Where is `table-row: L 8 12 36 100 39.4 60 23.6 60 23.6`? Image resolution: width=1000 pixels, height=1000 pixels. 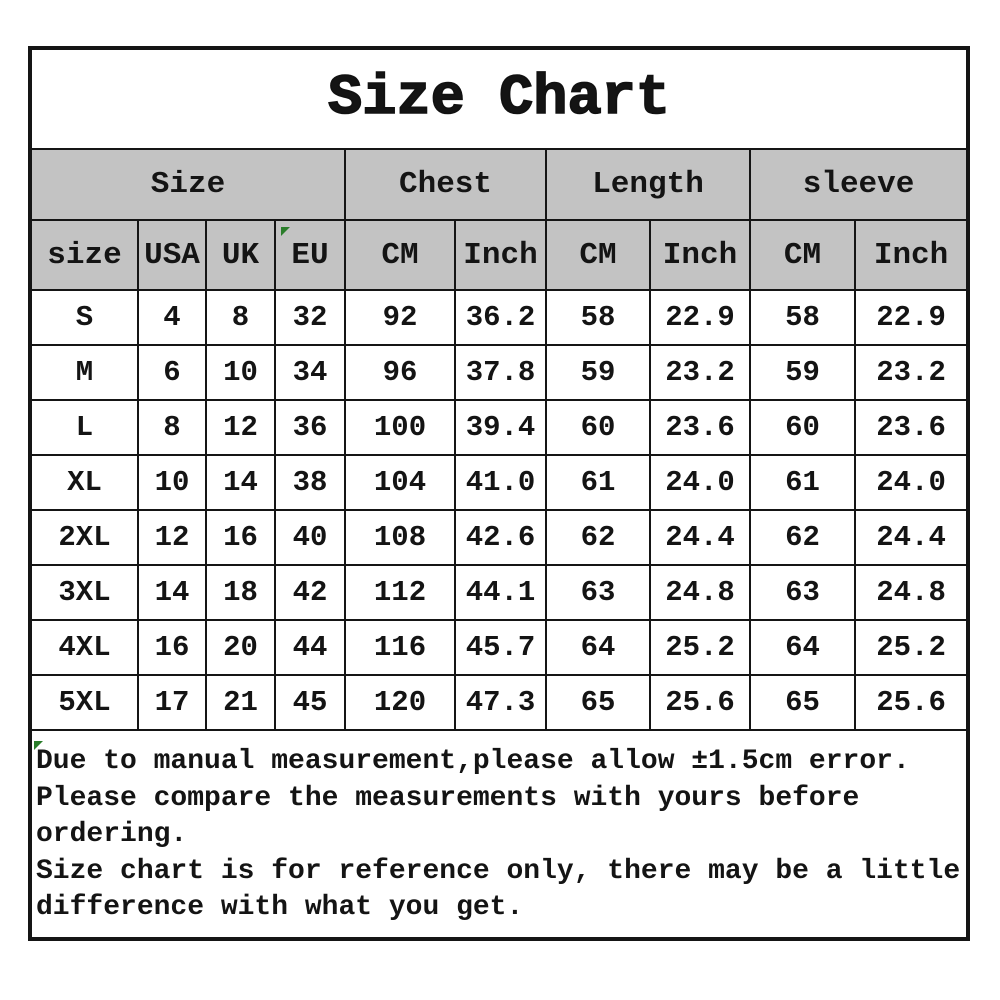
table-row: L 8 12 36 100 39.4 60 23.6 60 23.6 is located at coordinates (499, 427).